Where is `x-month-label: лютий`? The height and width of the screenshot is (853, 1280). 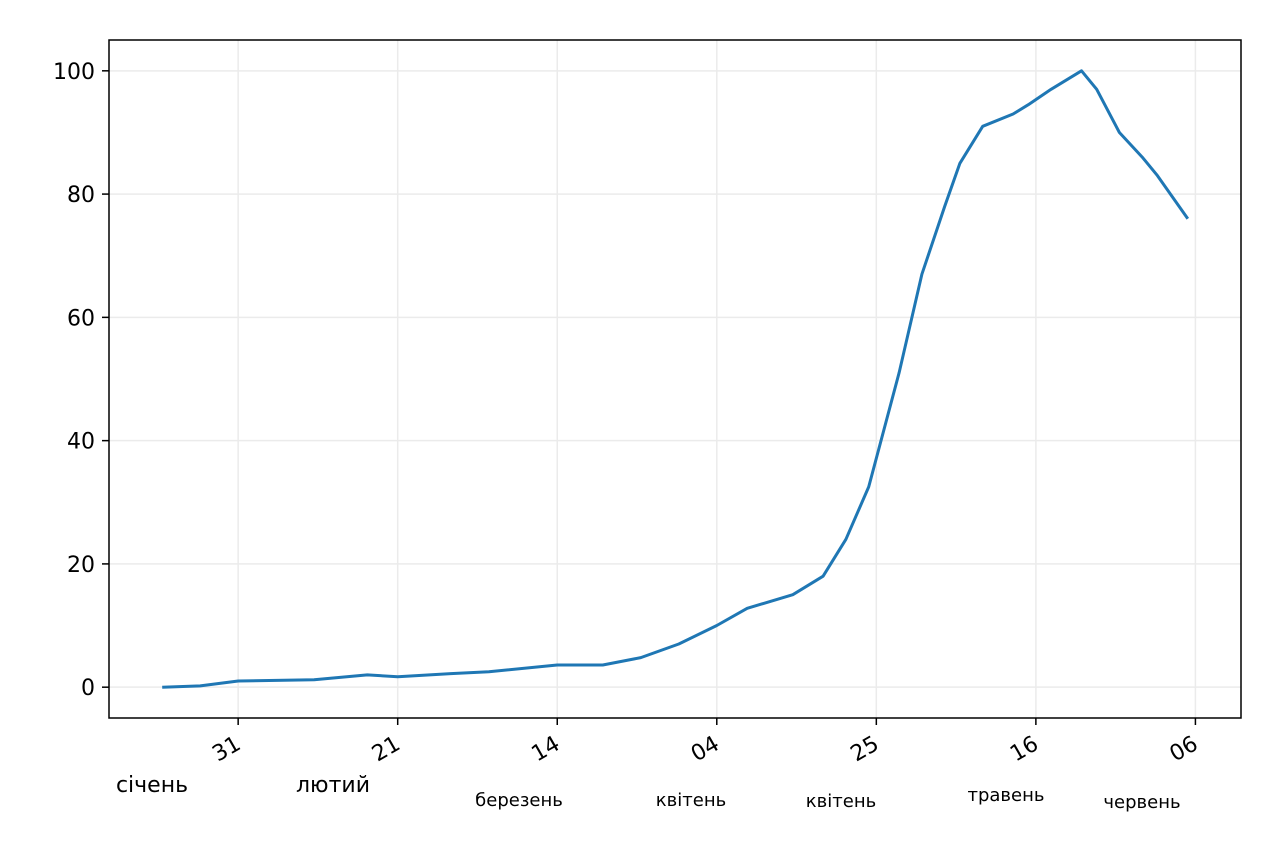 x-month-label: лютий is located at coordinates (333, 785).